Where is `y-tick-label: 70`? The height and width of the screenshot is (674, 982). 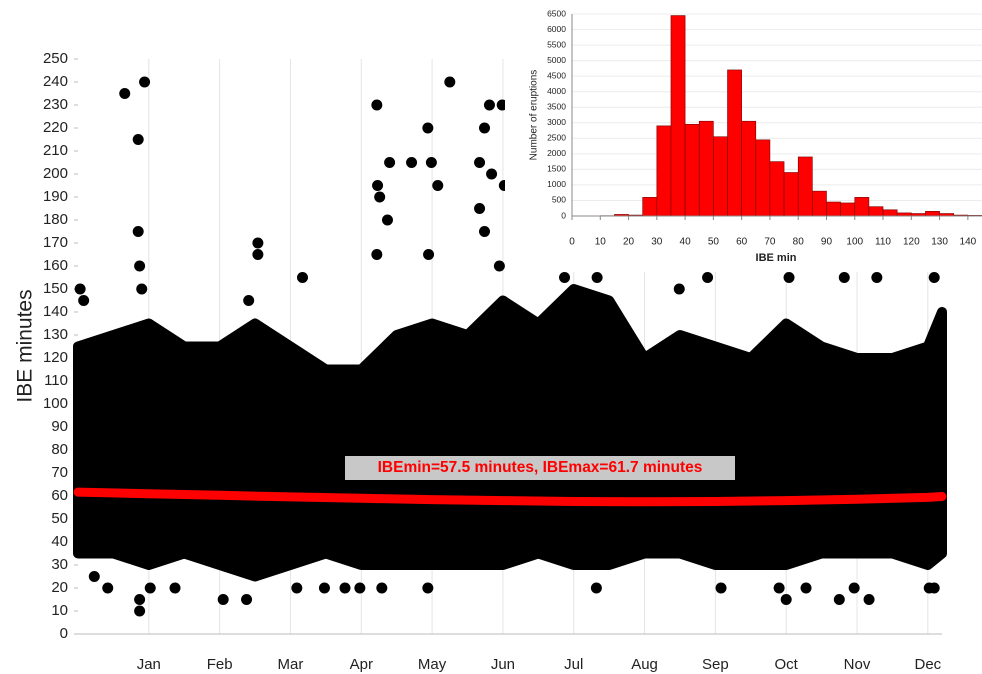
y-tick-label: 70 is located at coordinates (59, 472).